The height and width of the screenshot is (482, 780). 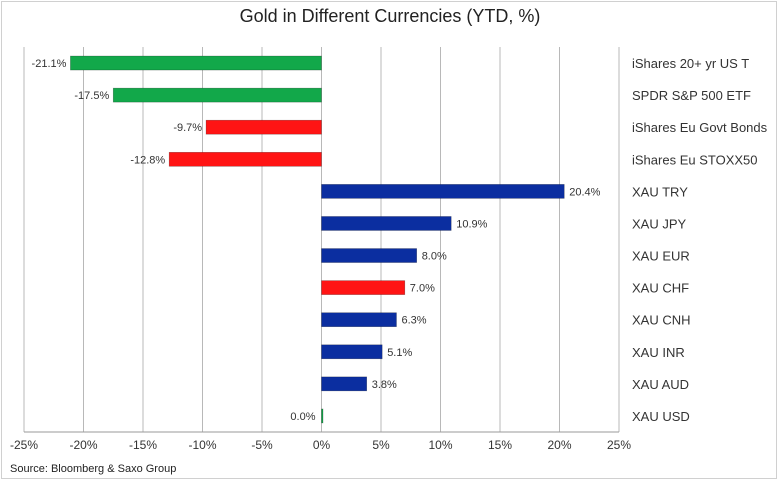 I want to click on data-label: 3.8%, so click(x=384, y=385).